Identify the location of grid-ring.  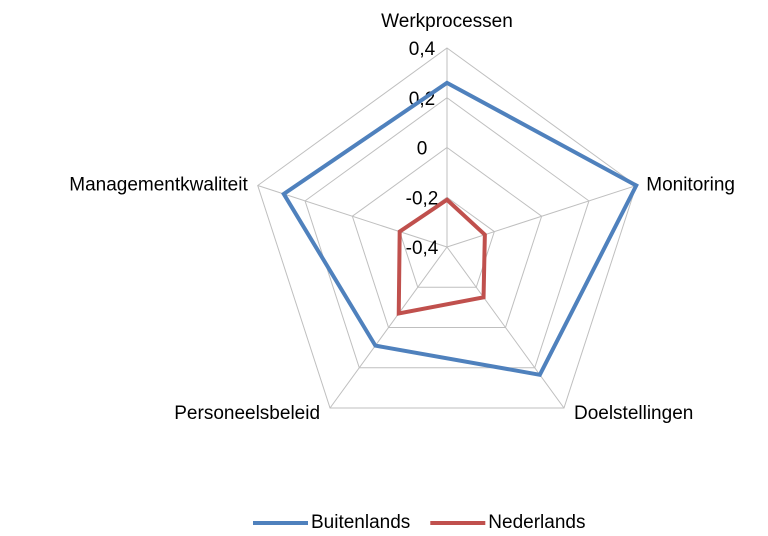
(447, 237).